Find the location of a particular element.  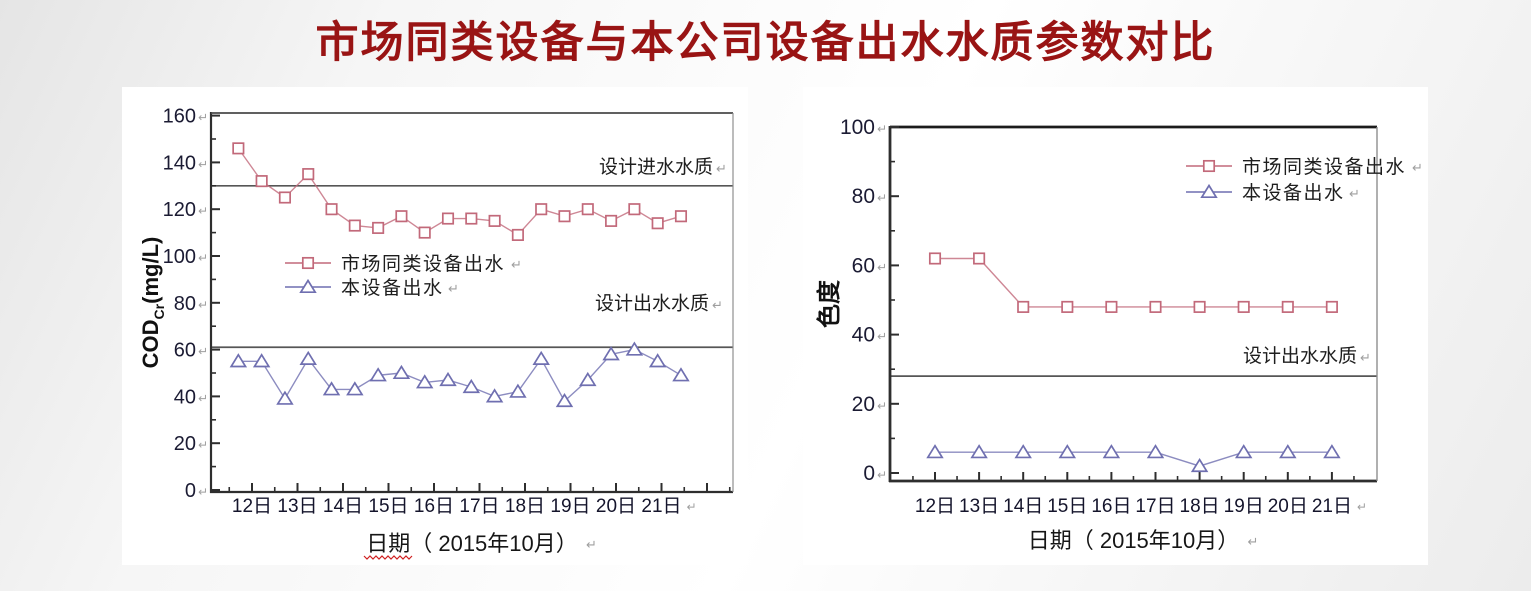

series-market-equipment-effluent is located at coordinates (1133, 282).